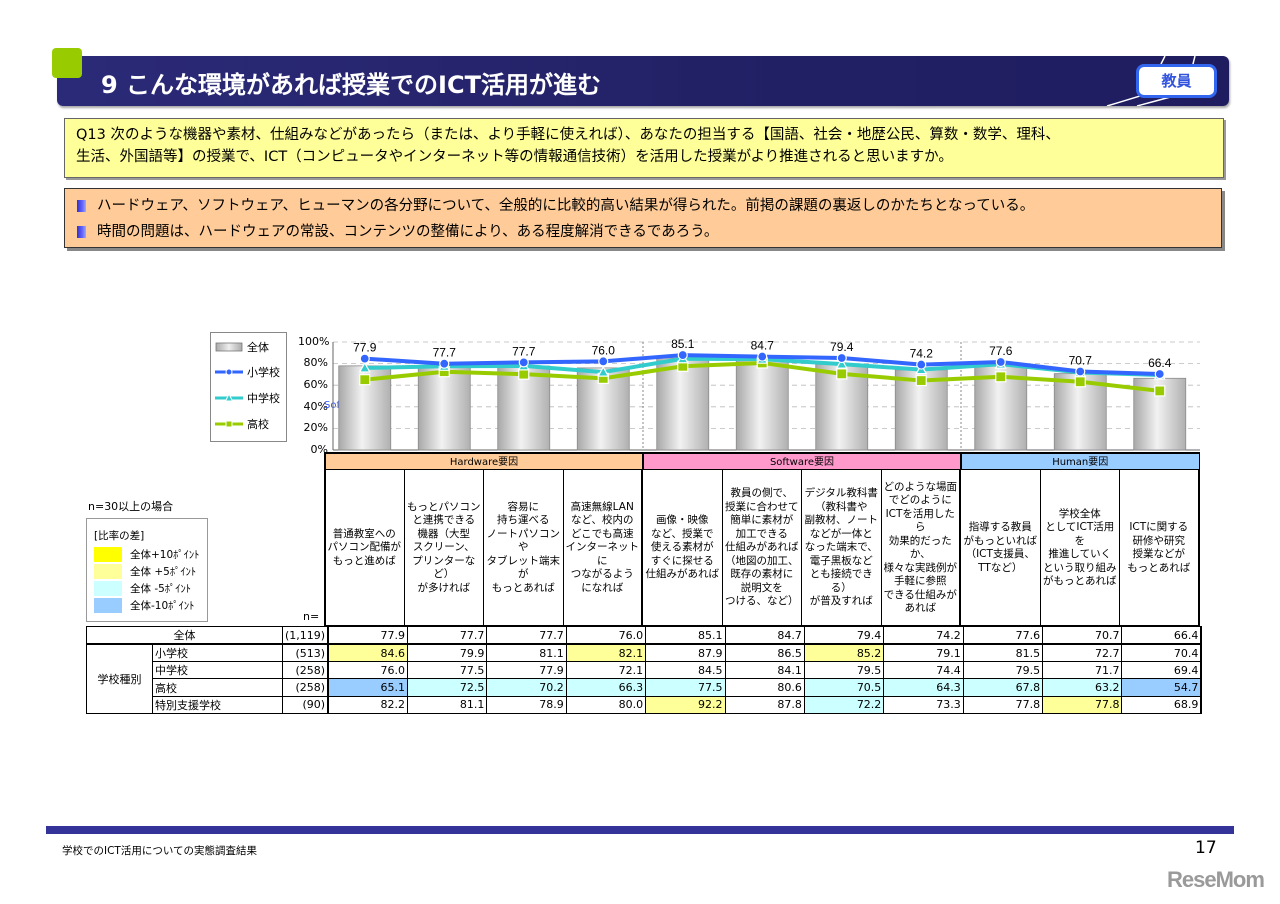 Image resolution: width=1280 pixels, height=904 pixels. Describe the element at coordinates (604, 350) in the screenshot. I see `data-label: 76.0` at that location.